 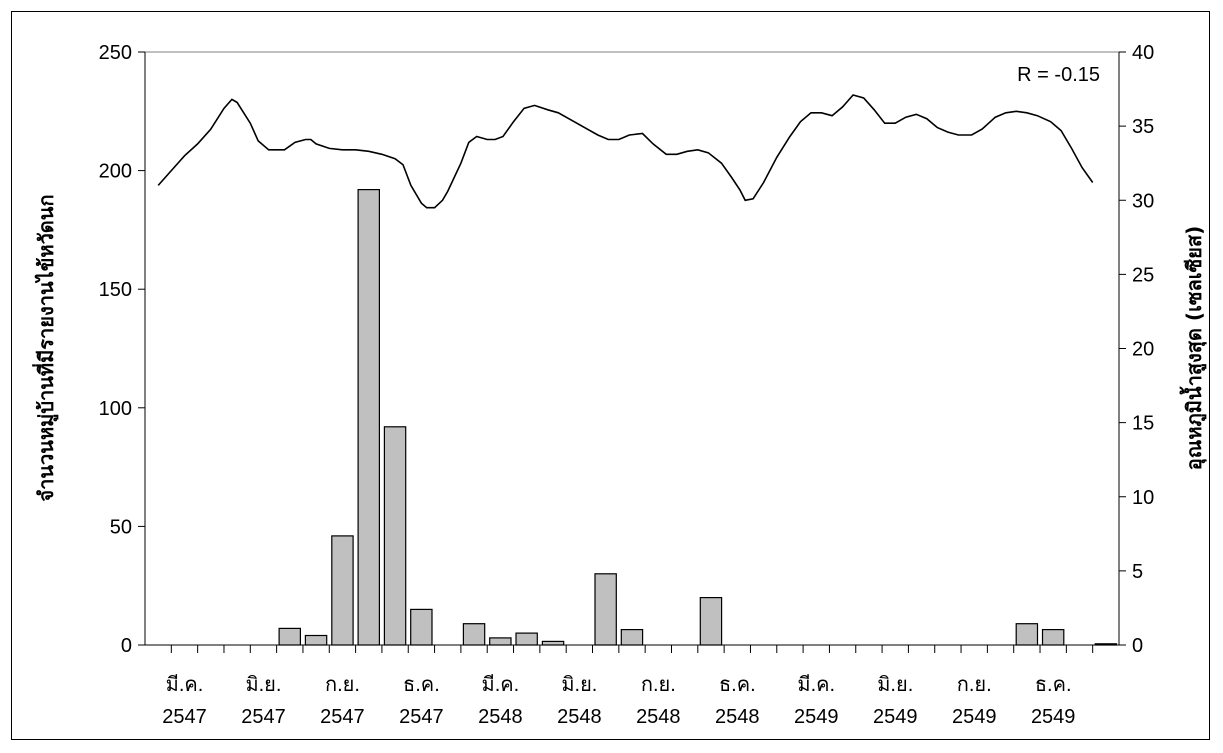 I want to click on left-tick-label: 100, so click(x=115, y=409).